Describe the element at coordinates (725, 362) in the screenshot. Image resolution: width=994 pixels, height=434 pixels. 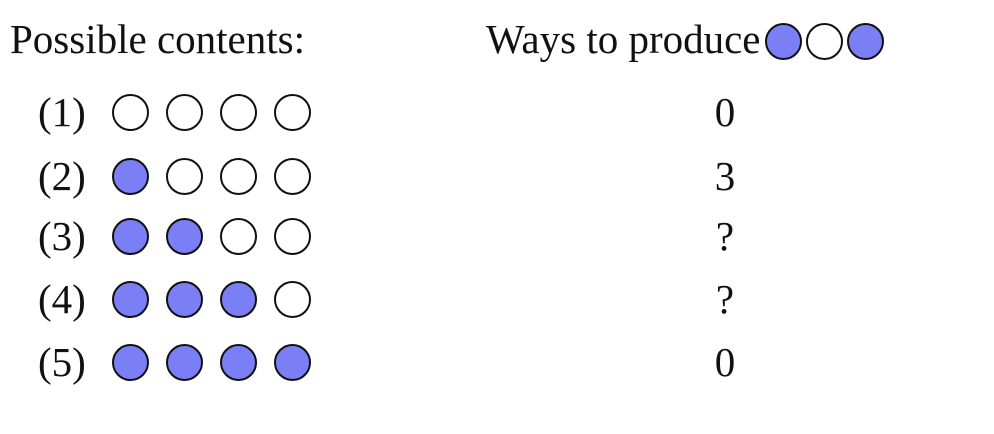
I see `ways-value-5: 0` at that location.